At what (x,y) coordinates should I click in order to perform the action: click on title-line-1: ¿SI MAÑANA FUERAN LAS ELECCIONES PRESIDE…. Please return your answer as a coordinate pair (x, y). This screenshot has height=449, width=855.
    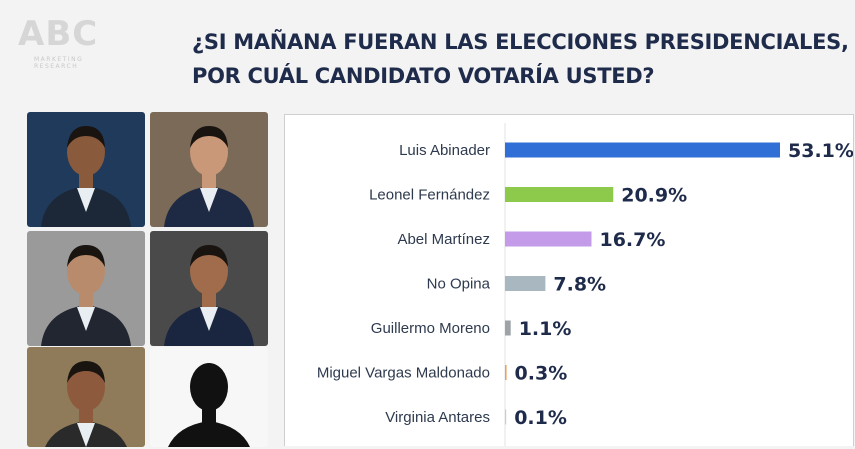
    Looking at the image, I should click on (520, 42).